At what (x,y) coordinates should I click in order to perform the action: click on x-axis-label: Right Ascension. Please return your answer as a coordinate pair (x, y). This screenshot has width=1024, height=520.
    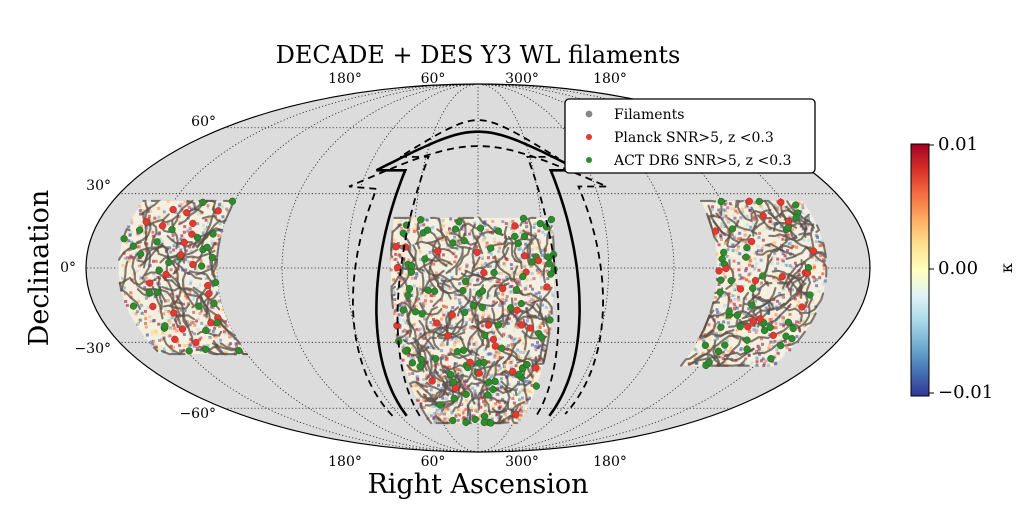
    Looking at the image, I should click on (477, 484).